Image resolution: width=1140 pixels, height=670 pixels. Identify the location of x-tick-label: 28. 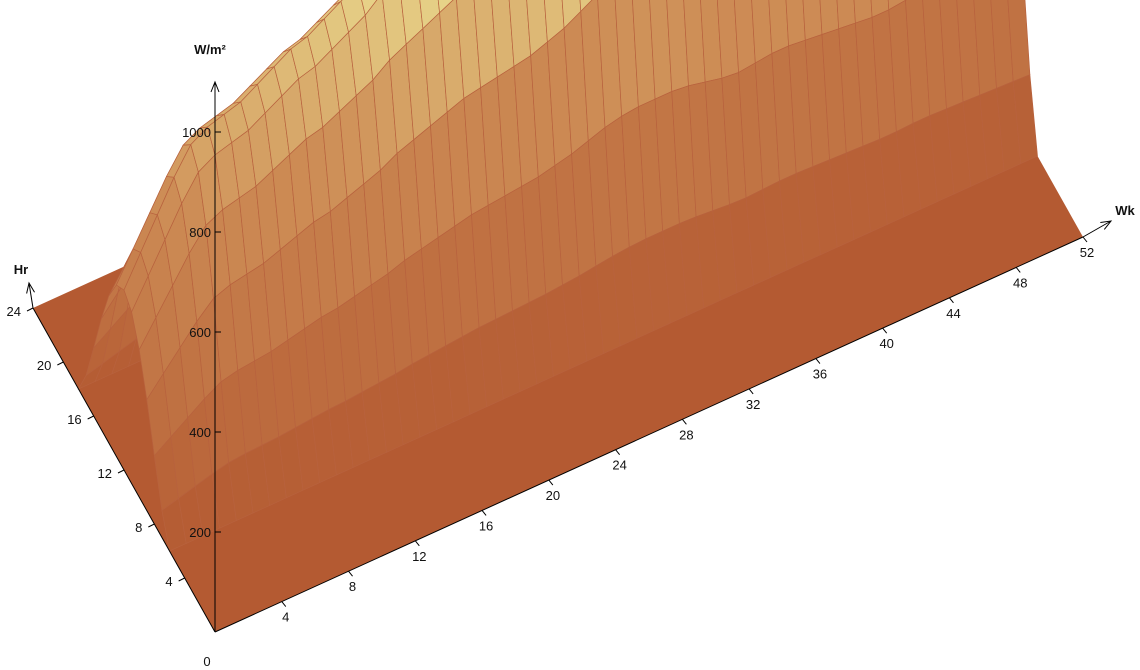
(686, 434).